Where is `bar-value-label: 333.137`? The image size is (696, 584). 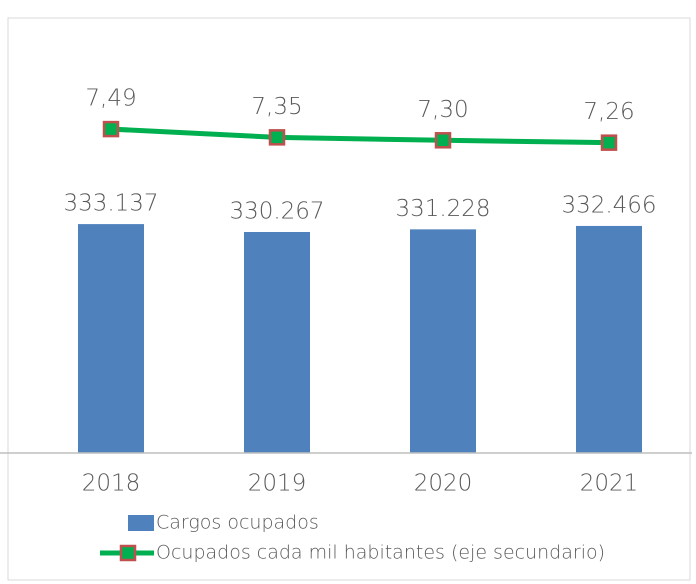 bar-value-label: 333.137 is located at coordinates (110, 204).